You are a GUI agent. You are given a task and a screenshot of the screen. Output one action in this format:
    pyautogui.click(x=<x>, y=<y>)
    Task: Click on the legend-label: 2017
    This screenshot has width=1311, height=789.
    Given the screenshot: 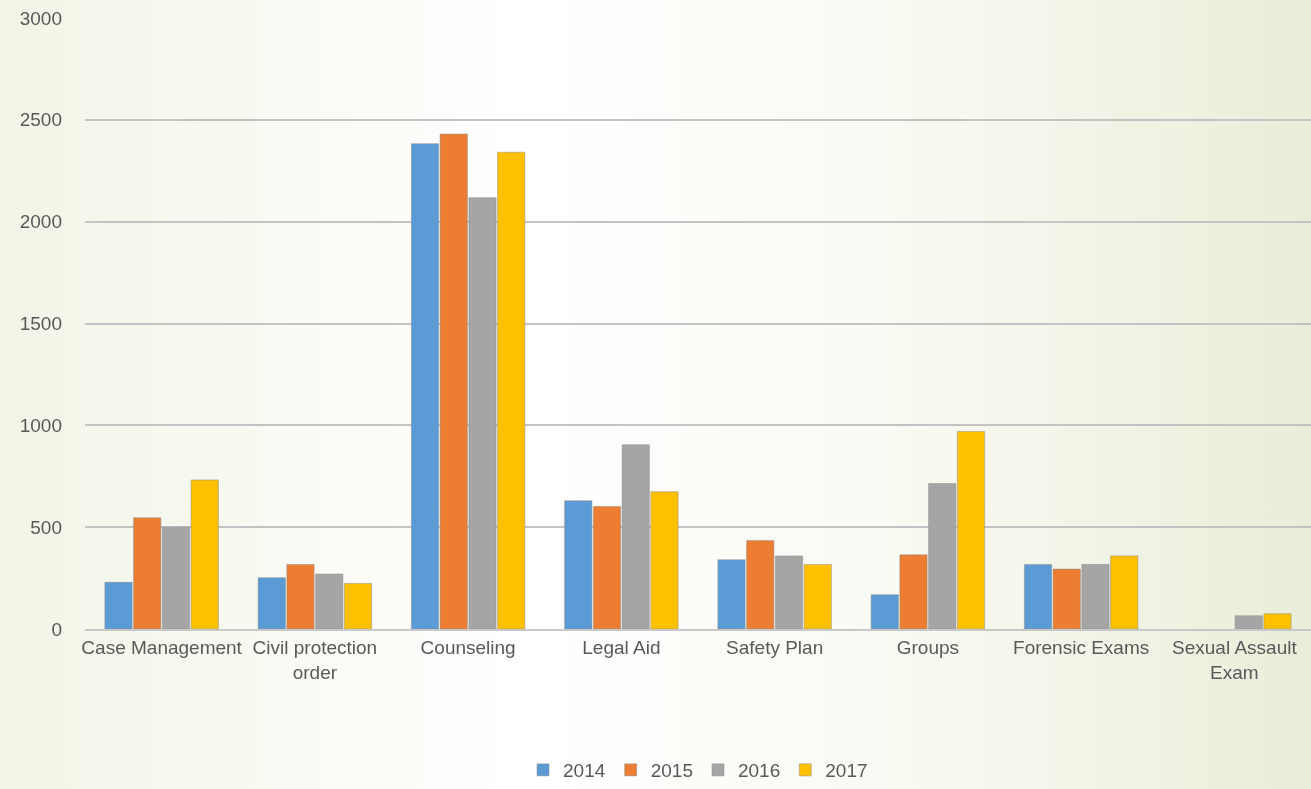 What is the action you would take?
    pyautogui.click(x=846, y=771)
    